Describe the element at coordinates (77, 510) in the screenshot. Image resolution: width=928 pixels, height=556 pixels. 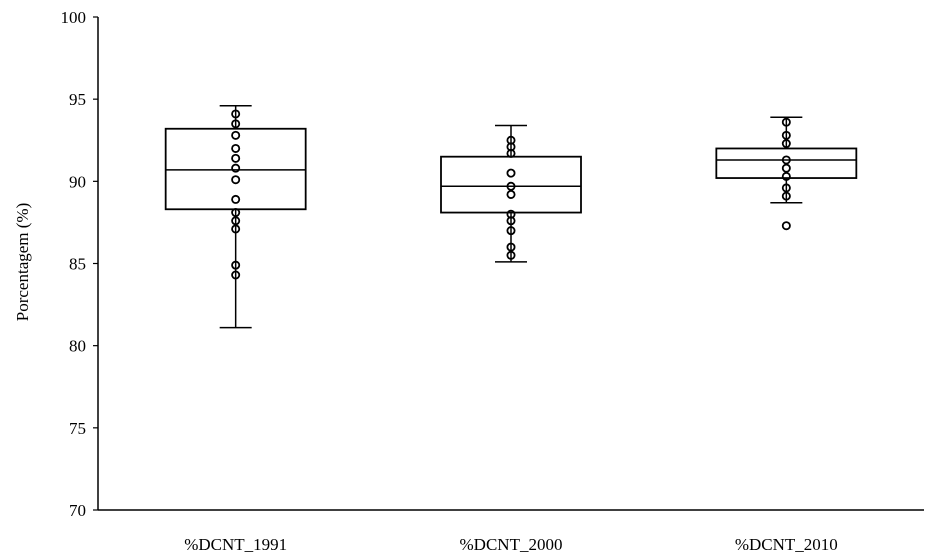
I see `y-tick-label: 70` at that location.